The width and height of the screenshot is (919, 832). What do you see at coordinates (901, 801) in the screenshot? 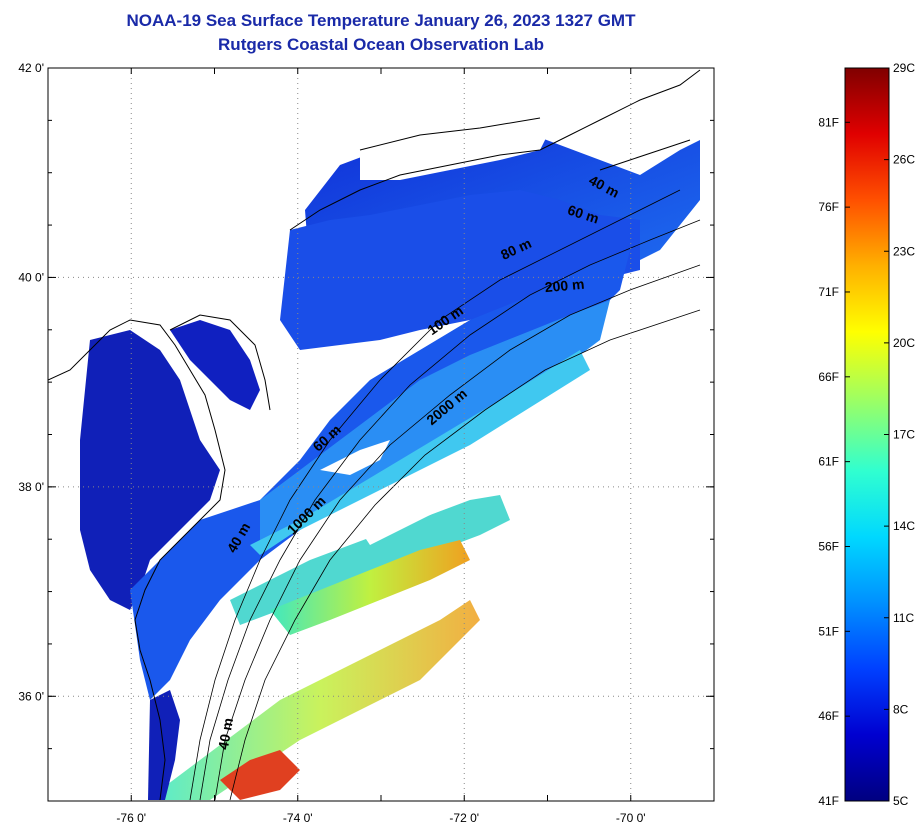
I see `colorbar-c-label: 5C` at bounding box center [901, 801].